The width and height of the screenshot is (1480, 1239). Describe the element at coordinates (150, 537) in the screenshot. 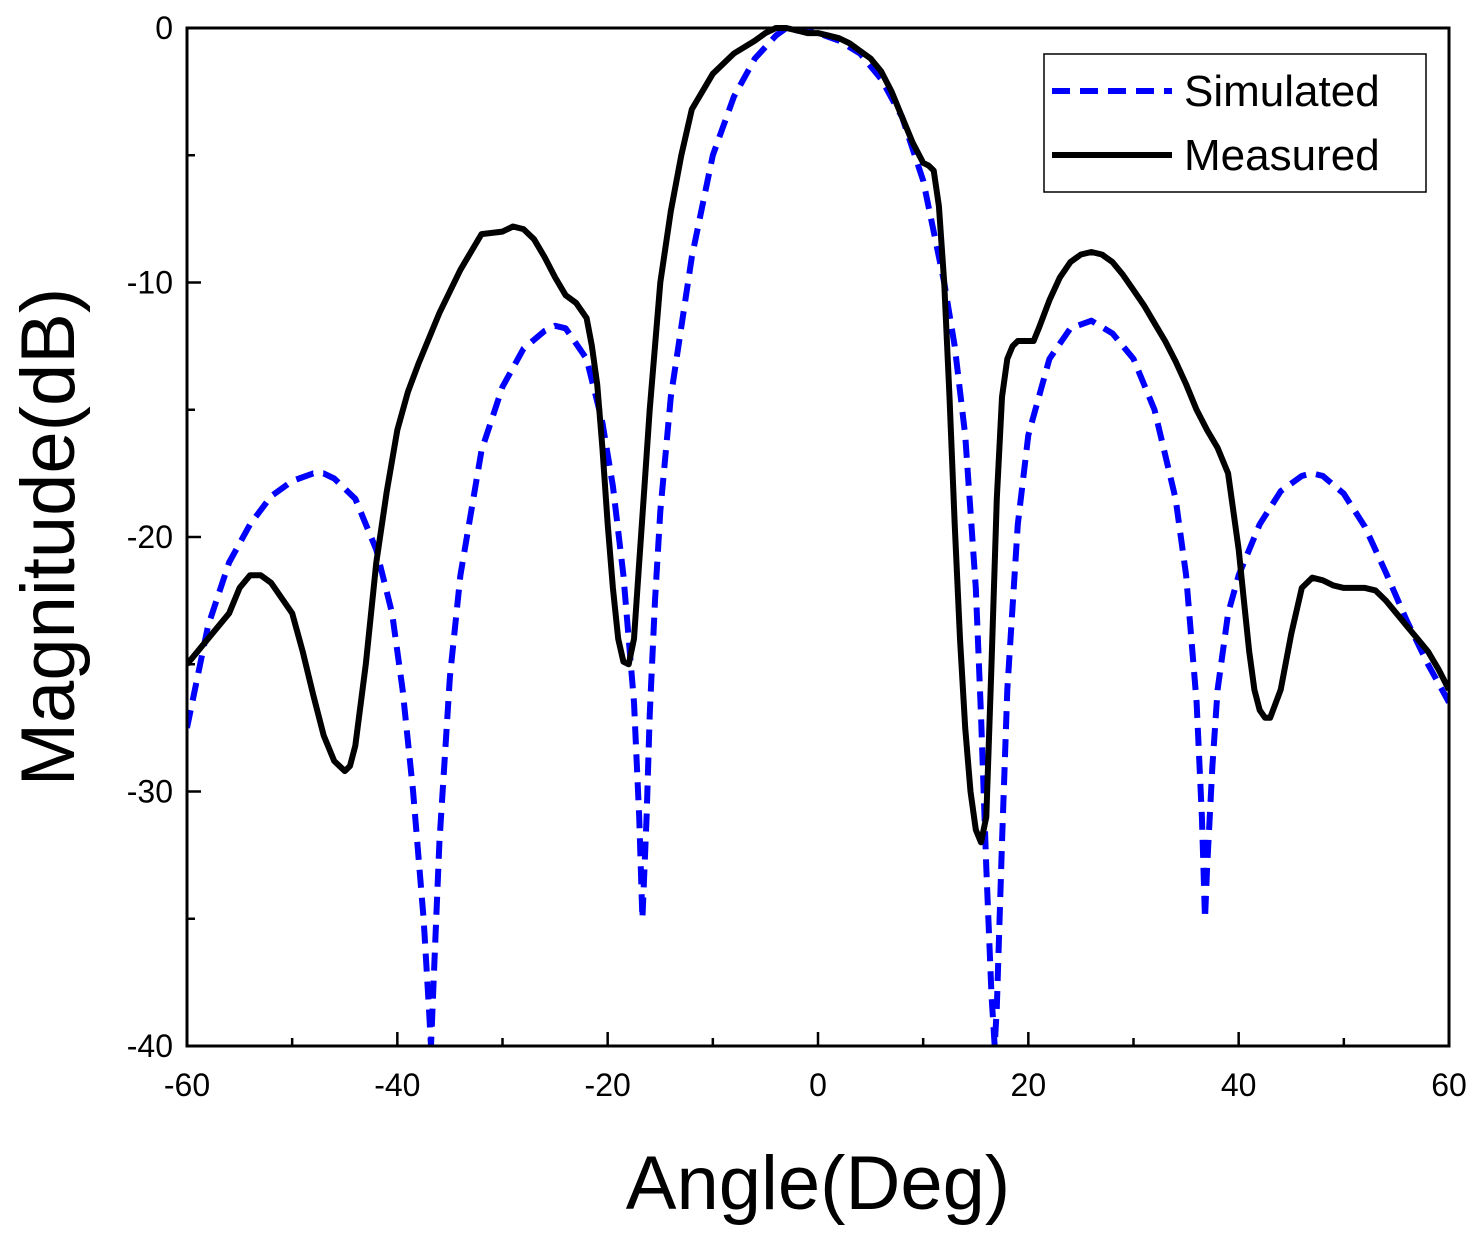

I see `y-tick-label: -20` at that location.